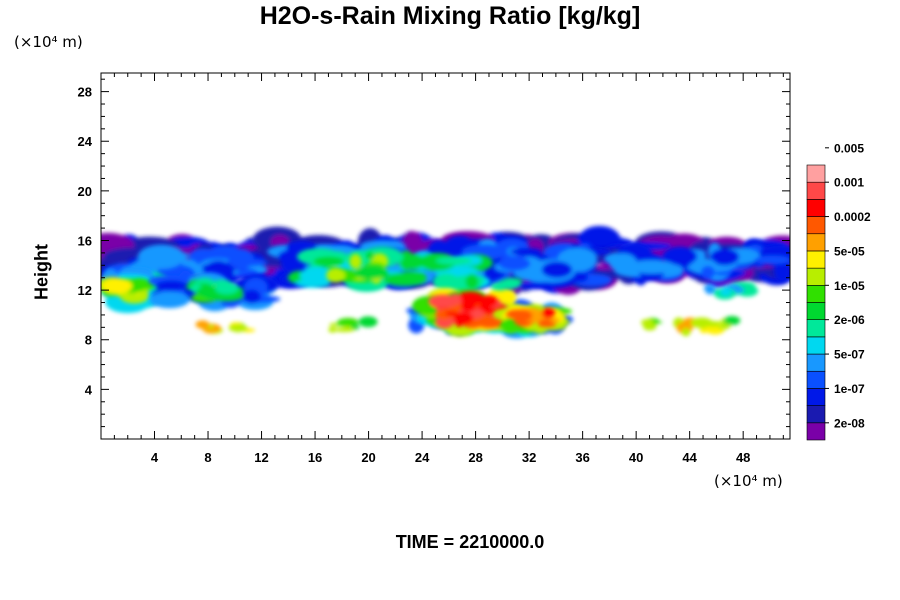  What do you see at coordinates (85, 141) in the screenshot?
I see `y-tick-label: 24` at bounding box center [85, 141].